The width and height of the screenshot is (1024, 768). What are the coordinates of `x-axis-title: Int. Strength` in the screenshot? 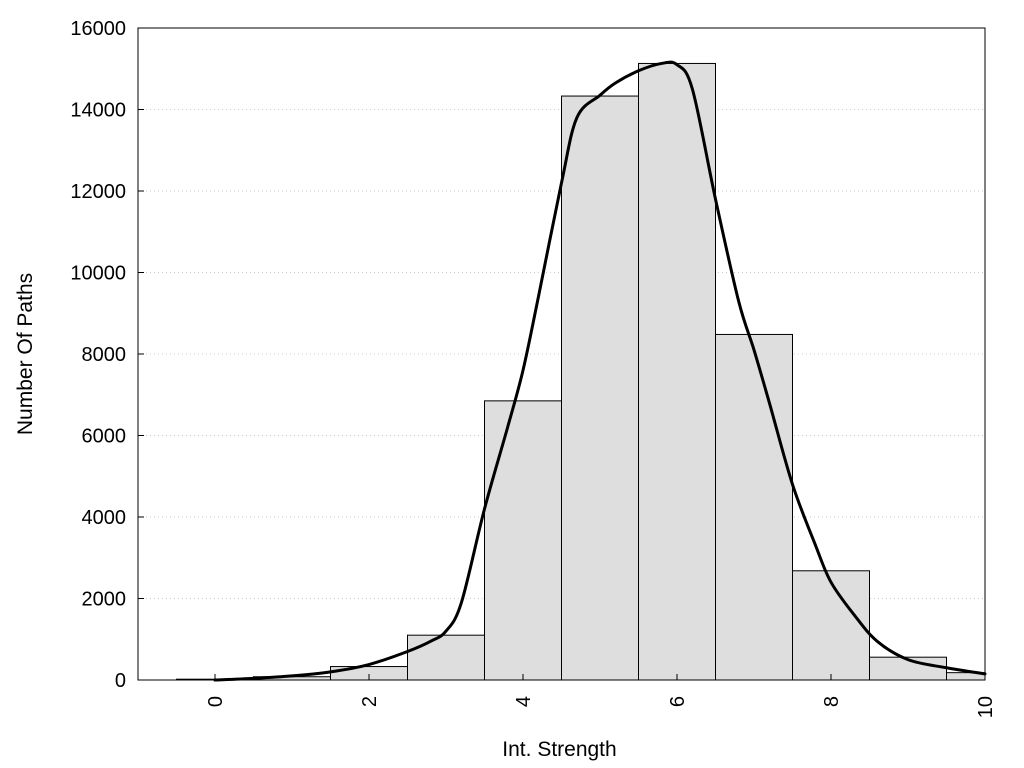 It's located at (559, 749).